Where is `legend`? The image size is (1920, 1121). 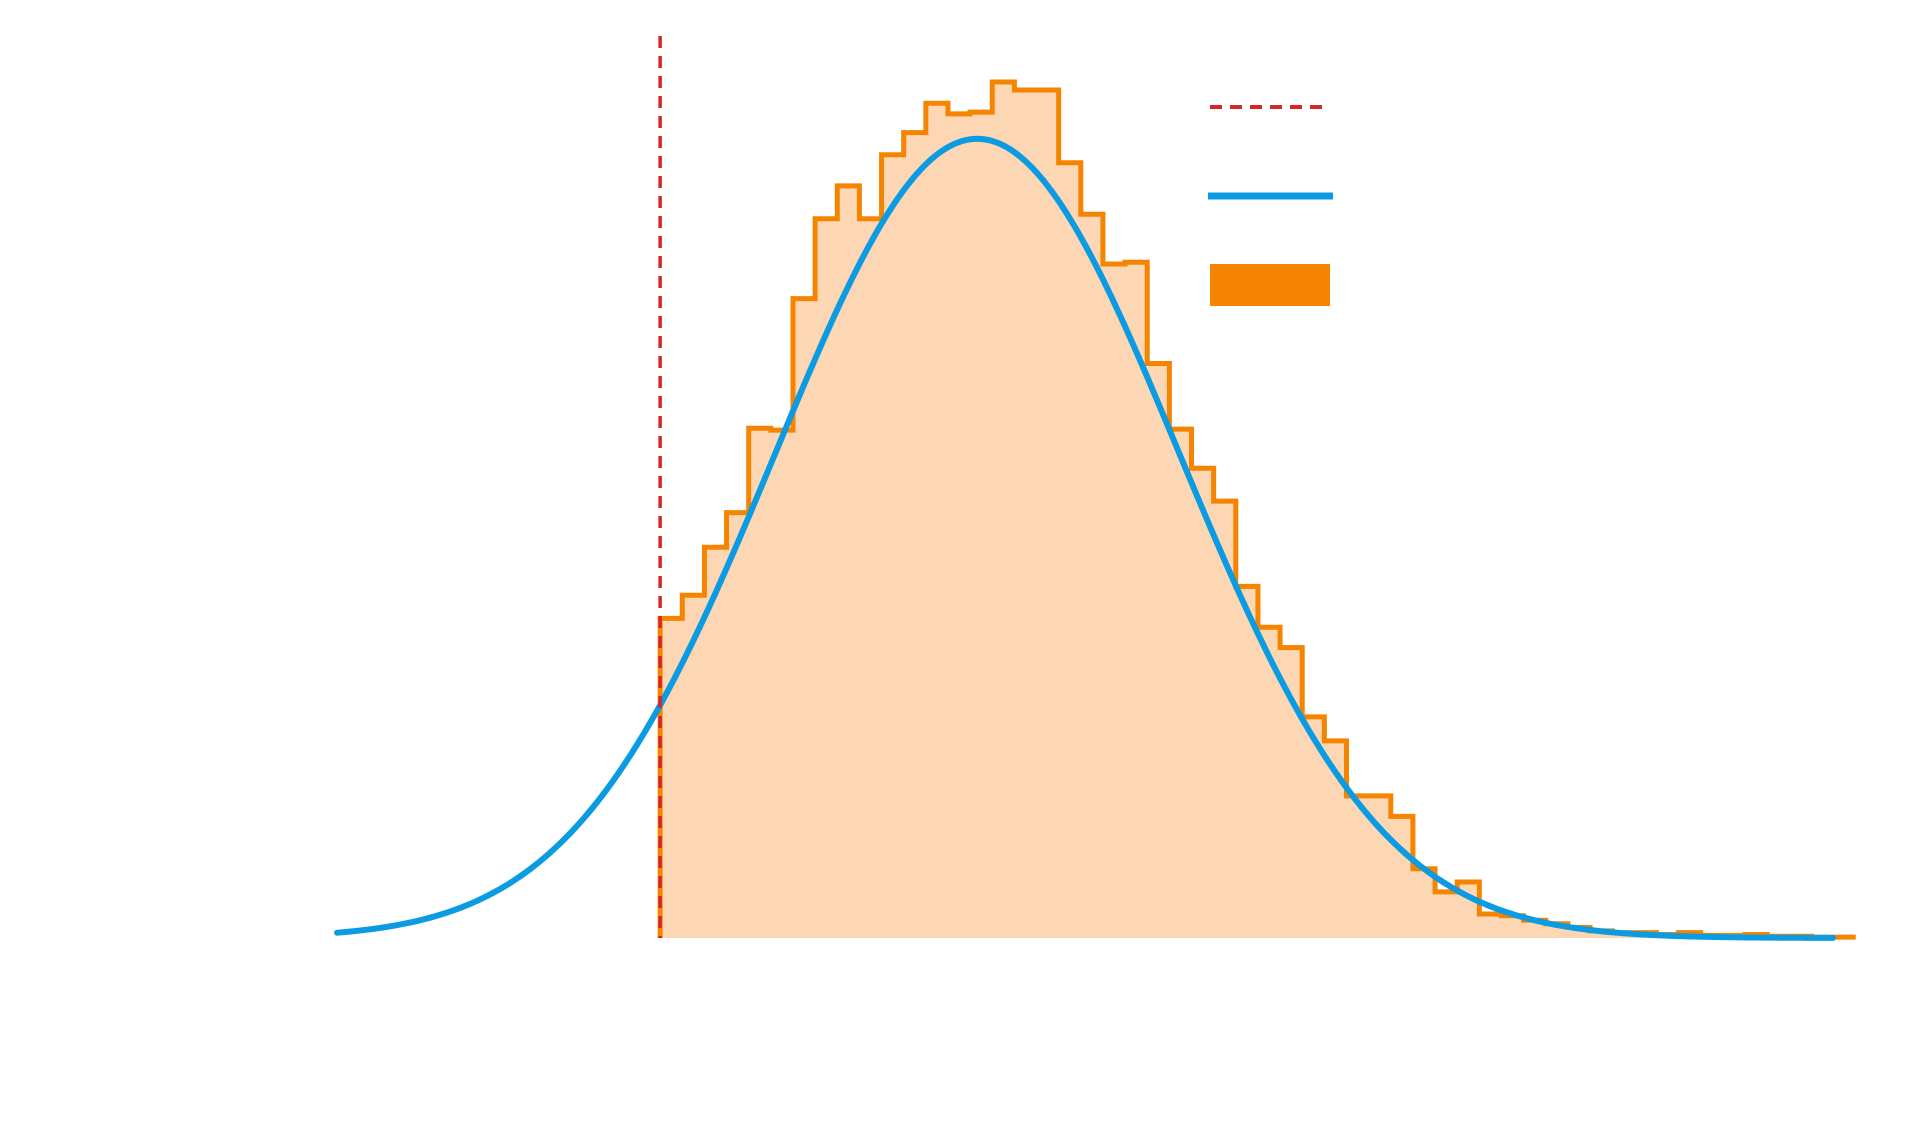
legend is located at coordinates (1270, 205).